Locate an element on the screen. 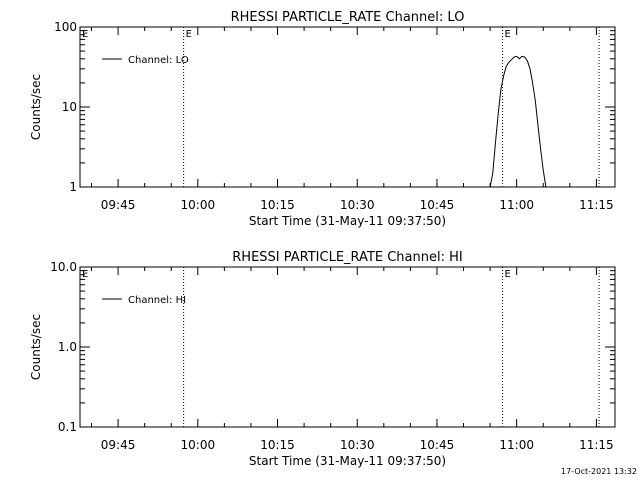  legend-label: Channel: LO is located at coordinates (158, 60).